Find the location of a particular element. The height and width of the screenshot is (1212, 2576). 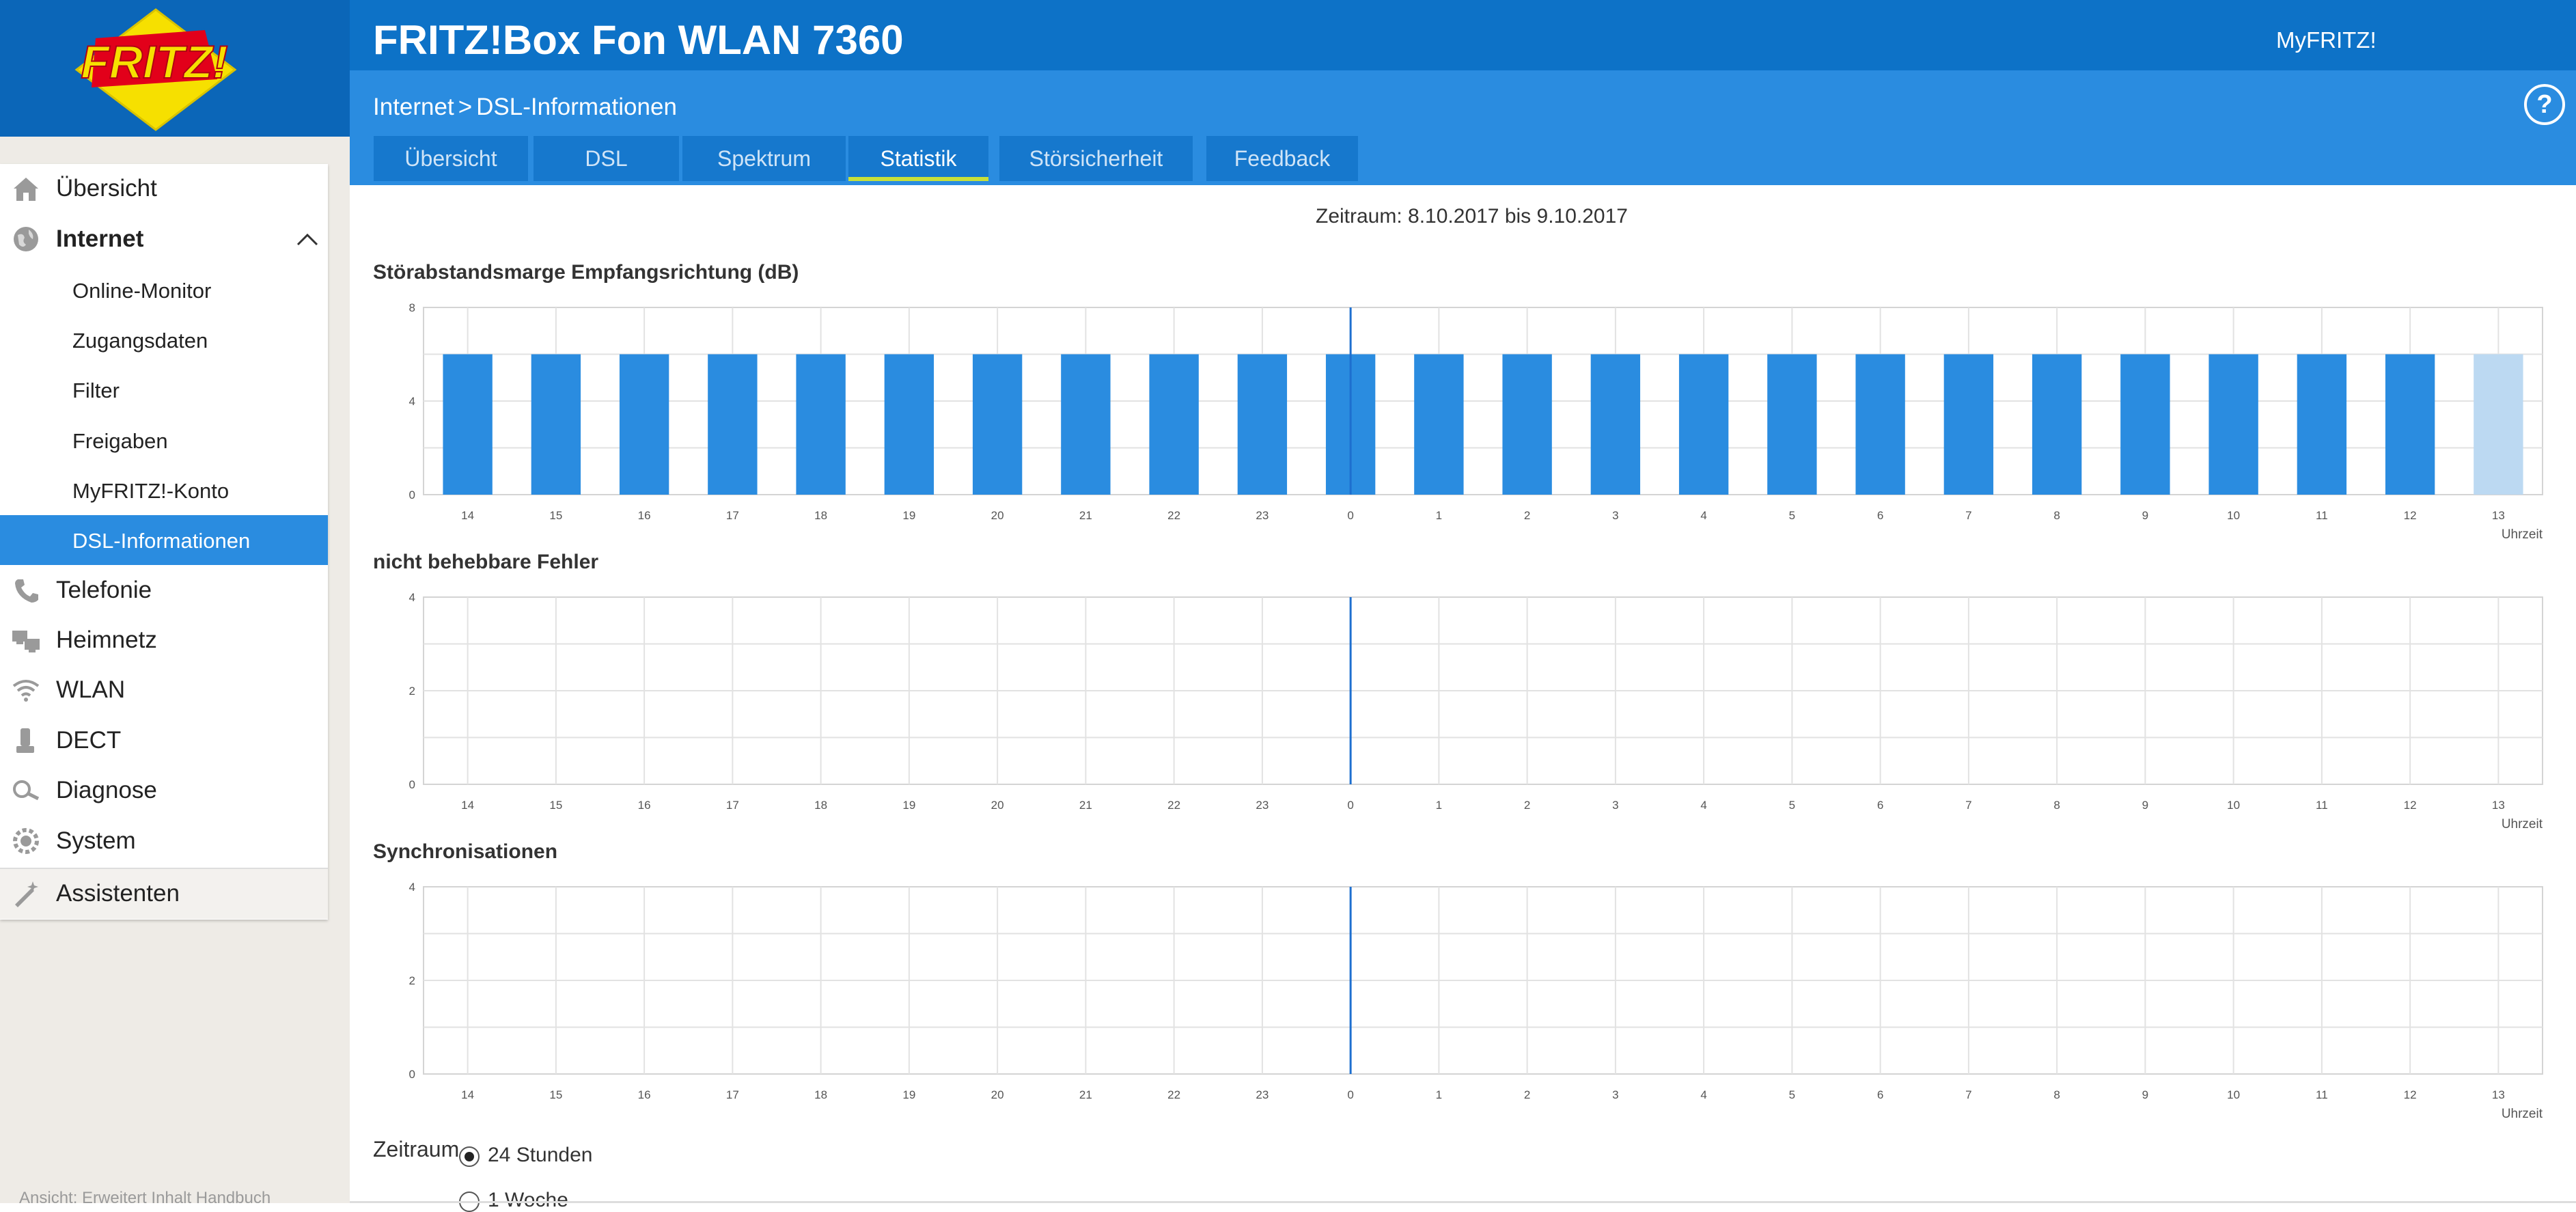

x-tick-label: 2 is located at coordinates (1527, 515).